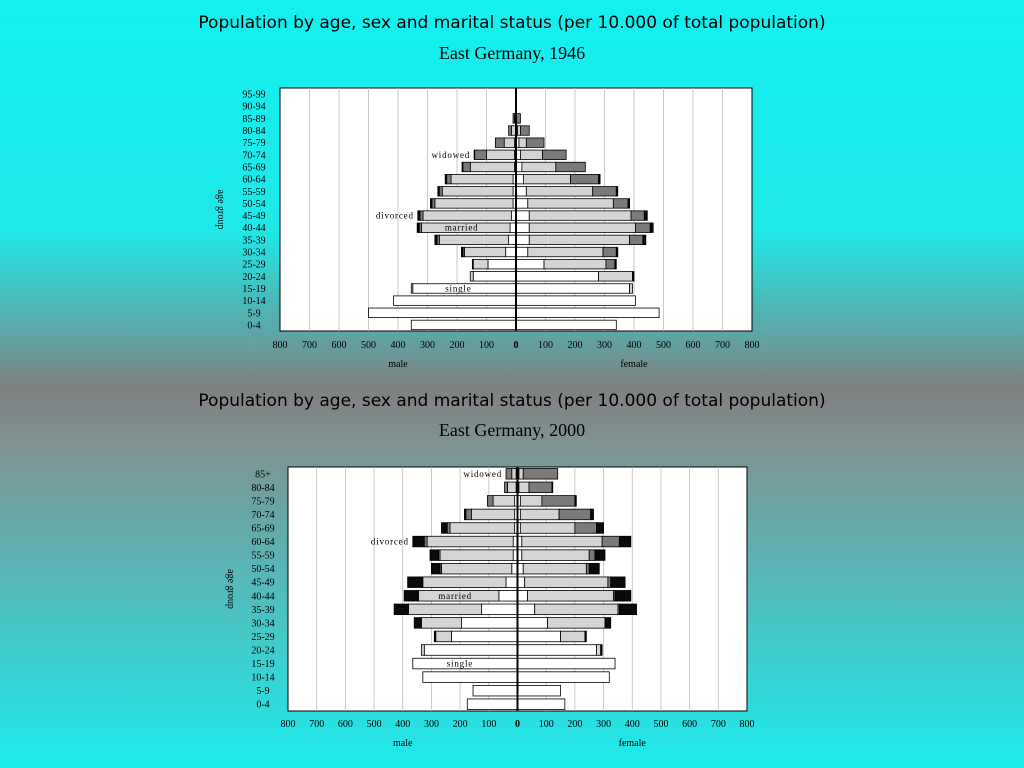 The width and height of the screenshot is (1024, 768). What do you see at coordinates (253, 107) in the screenshot?
I see `age-group-label: 90-94` at bounding box center [253, 107].